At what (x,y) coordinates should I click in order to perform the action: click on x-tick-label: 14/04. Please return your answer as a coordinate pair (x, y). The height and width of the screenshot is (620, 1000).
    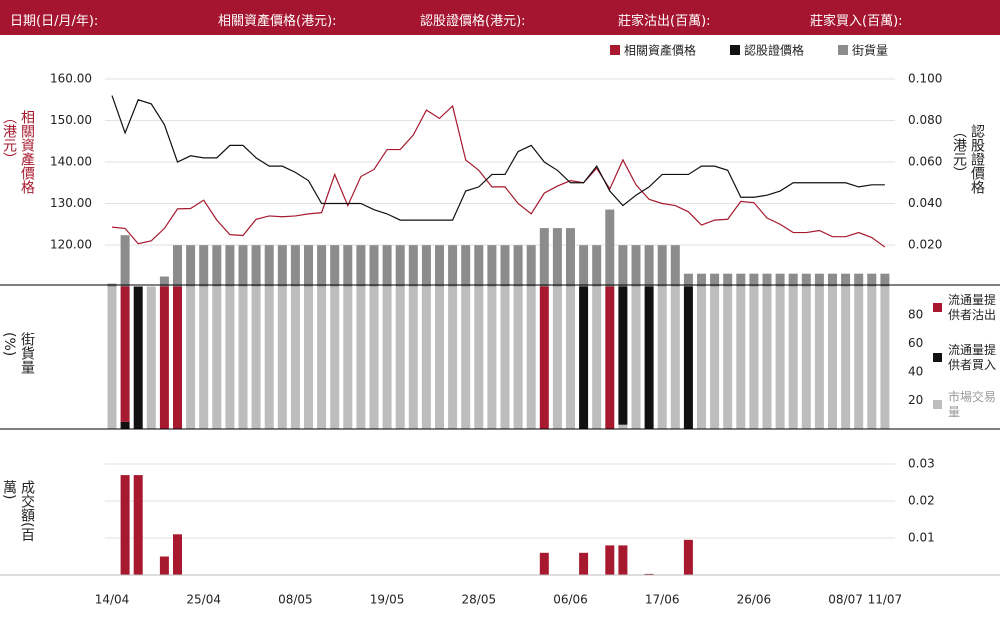
    Looking at the image, I should click on (112, 600).